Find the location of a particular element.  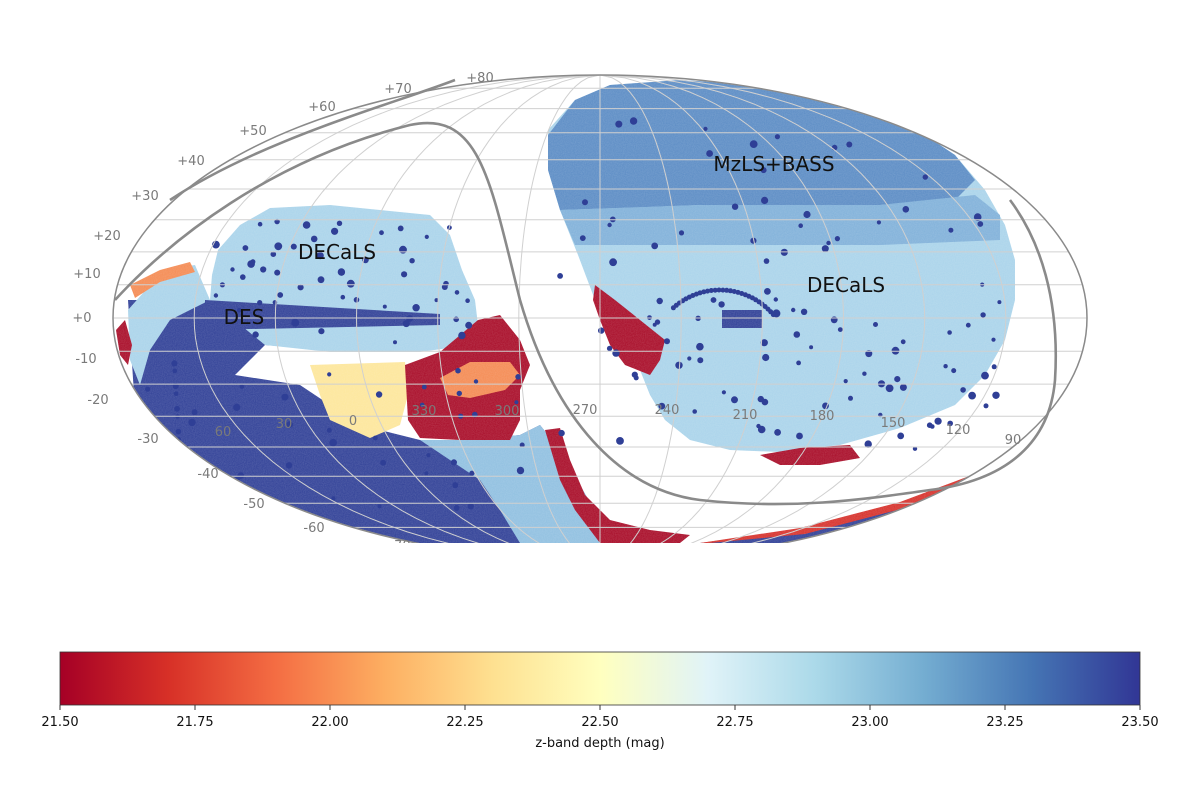

colorbar-tick-label: 22.75 is located at coordinates (734, 722).